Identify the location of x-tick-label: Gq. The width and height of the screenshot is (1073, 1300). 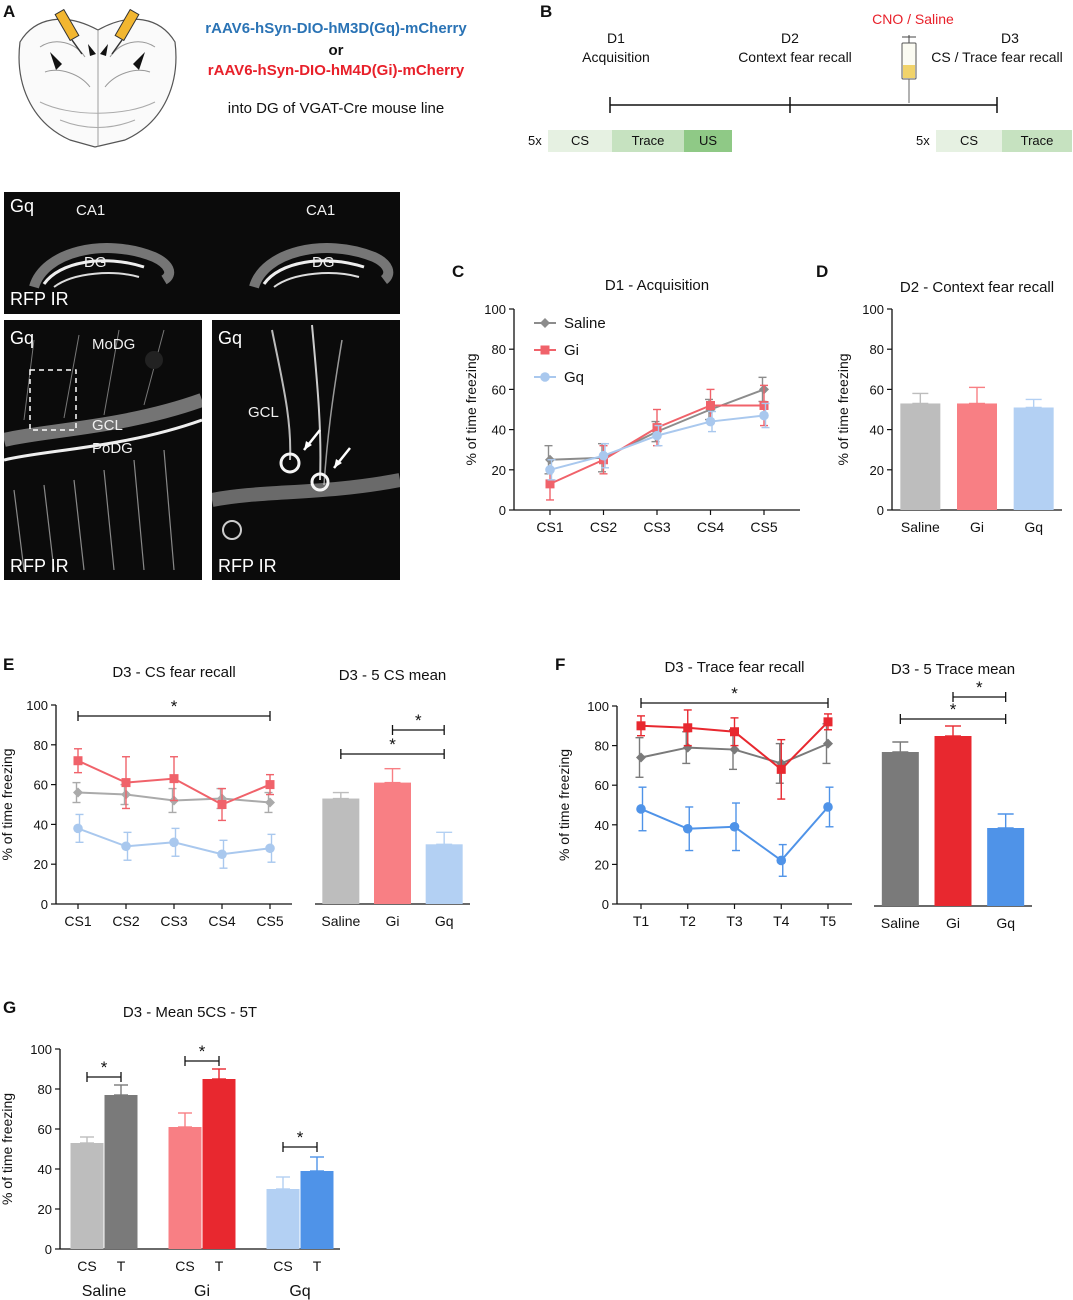
(1005, 923).